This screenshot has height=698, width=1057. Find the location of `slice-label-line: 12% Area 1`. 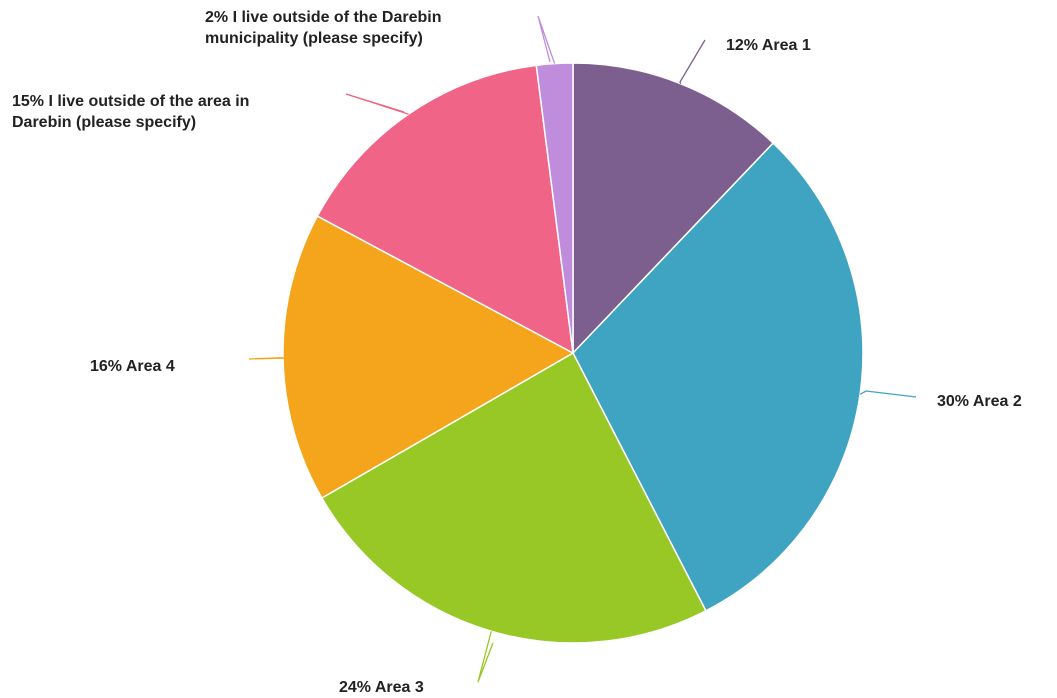

slice-label-line: 12% Area 1 is located at coordinates (768, 45).